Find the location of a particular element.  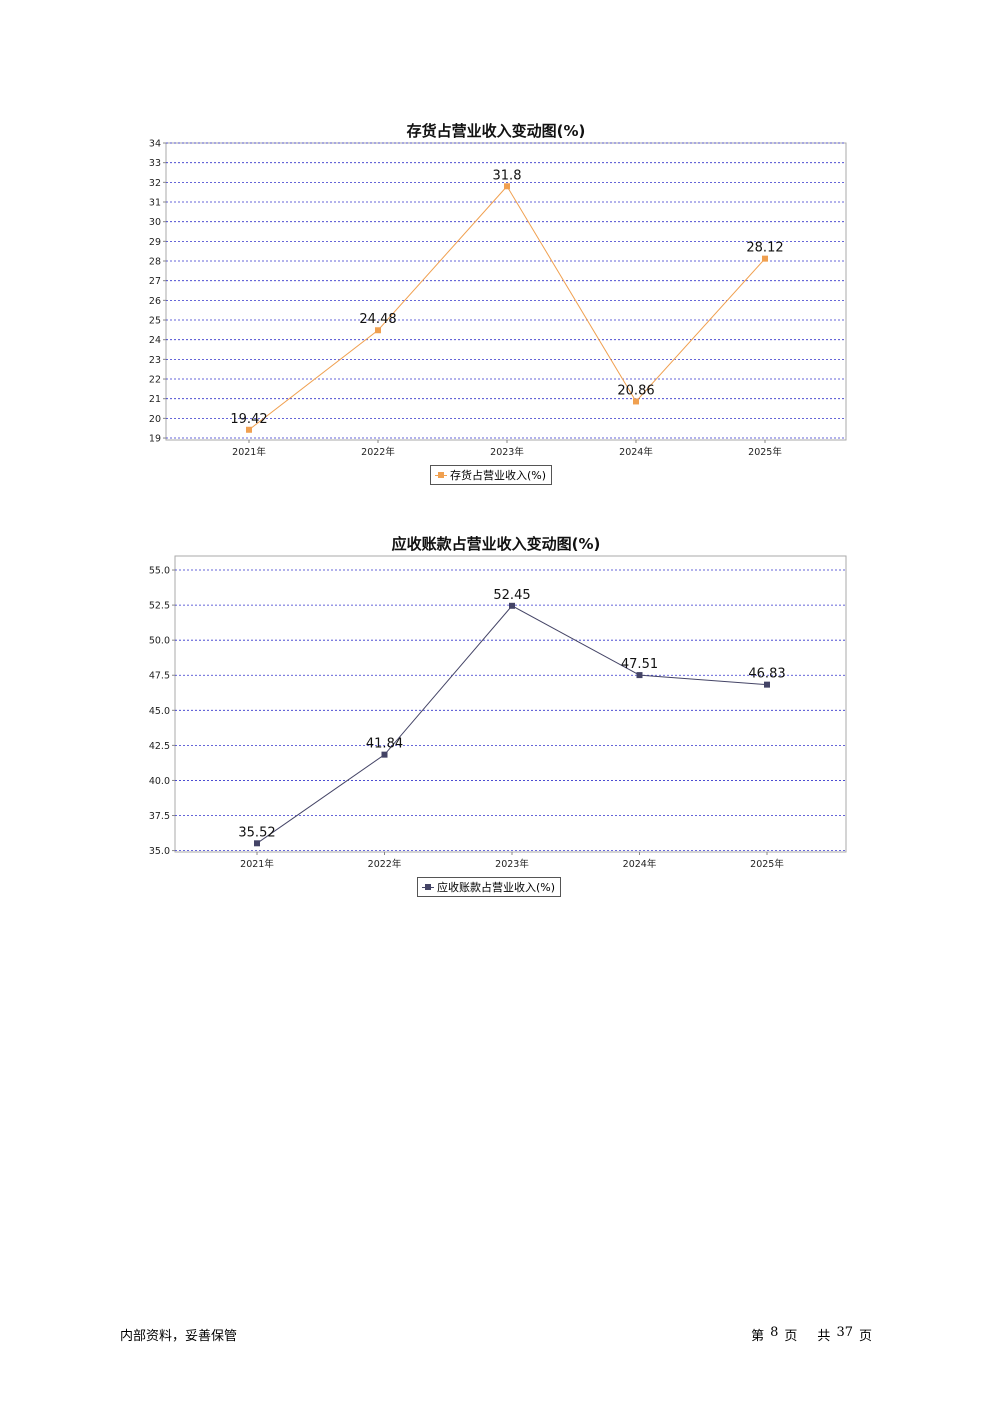

legend-label: 应收账款占营业收入(%) is located at coordinates (496, 887).